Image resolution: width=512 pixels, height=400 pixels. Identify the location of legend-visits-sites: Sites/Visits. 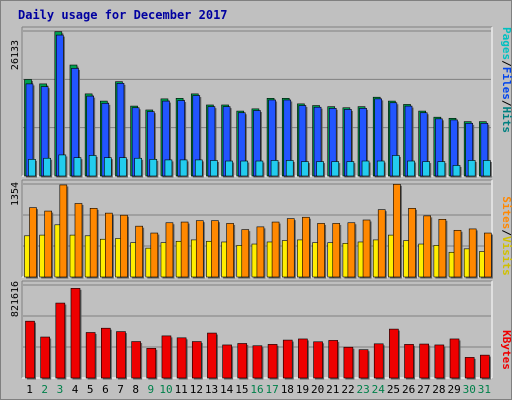
(506, 236).